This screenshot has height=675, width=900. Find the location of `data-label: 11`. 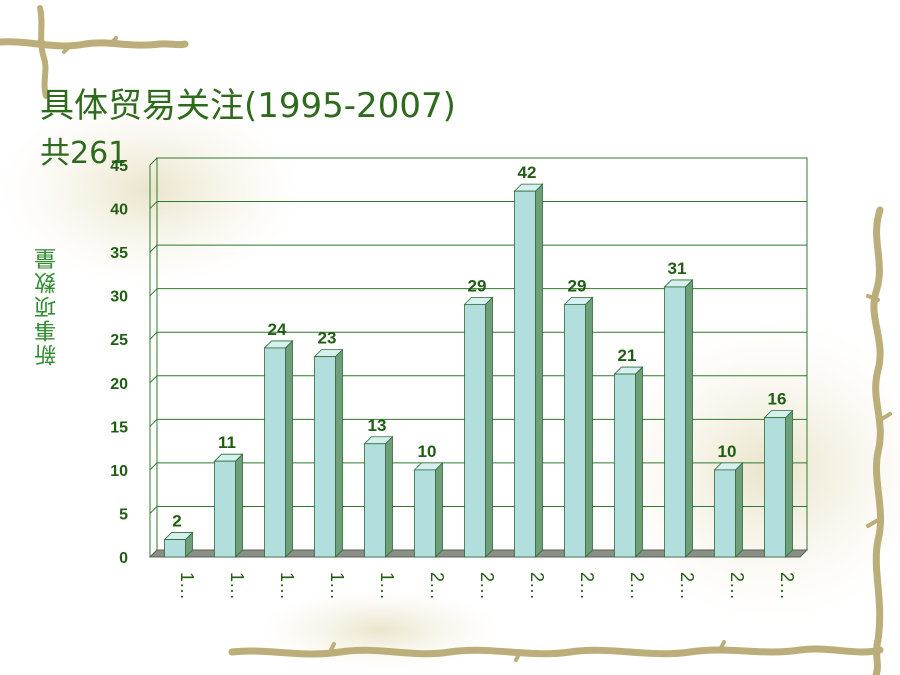

data-label: 11 is located at coordinates (227, 442).